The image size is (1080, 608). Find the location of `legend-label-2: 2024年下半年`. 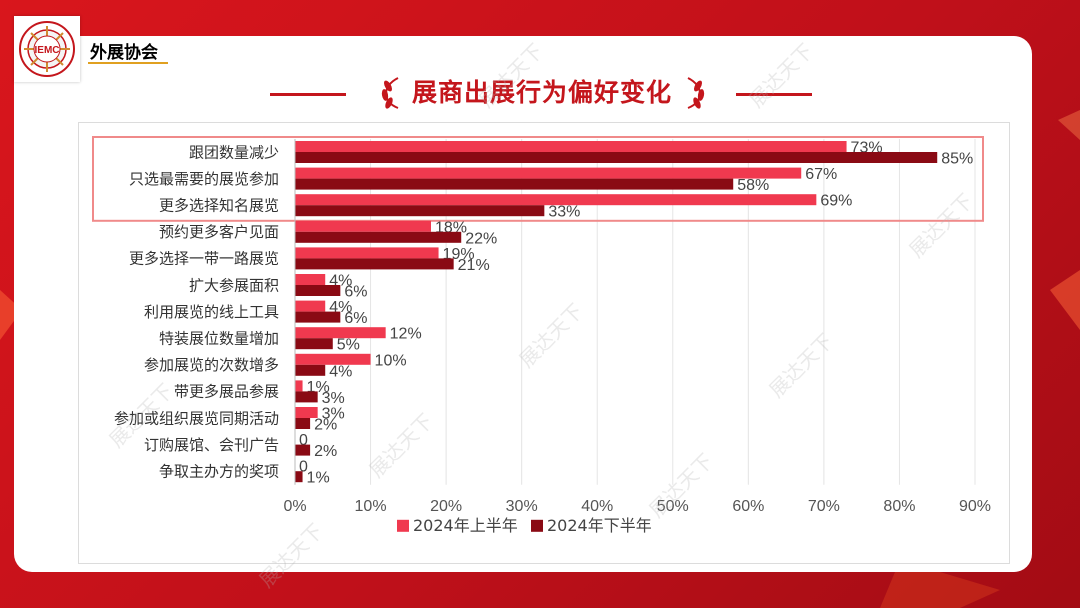

legend-label-2: 2024年下半年 is located at coordinates (599, 525).